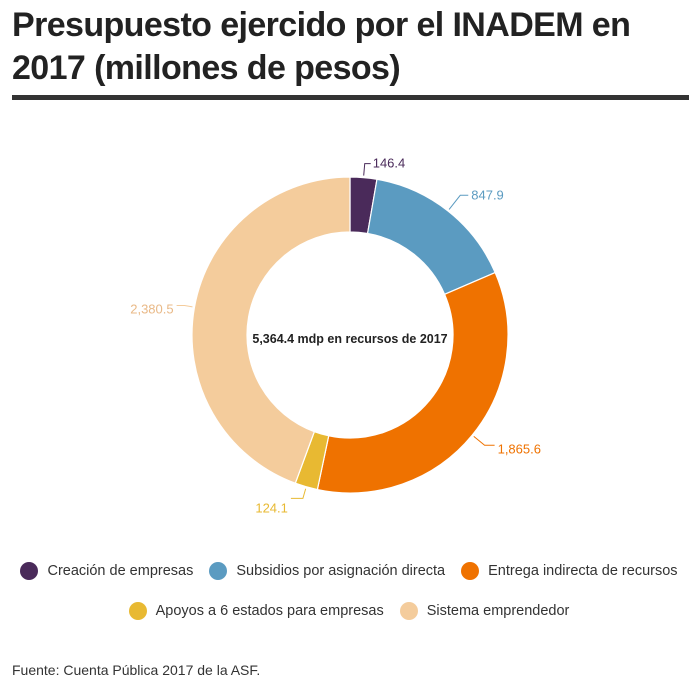 This screenshot has width=698, height=682. I want to click on legend-label: Sistema emprendedor, so click(498, 611).